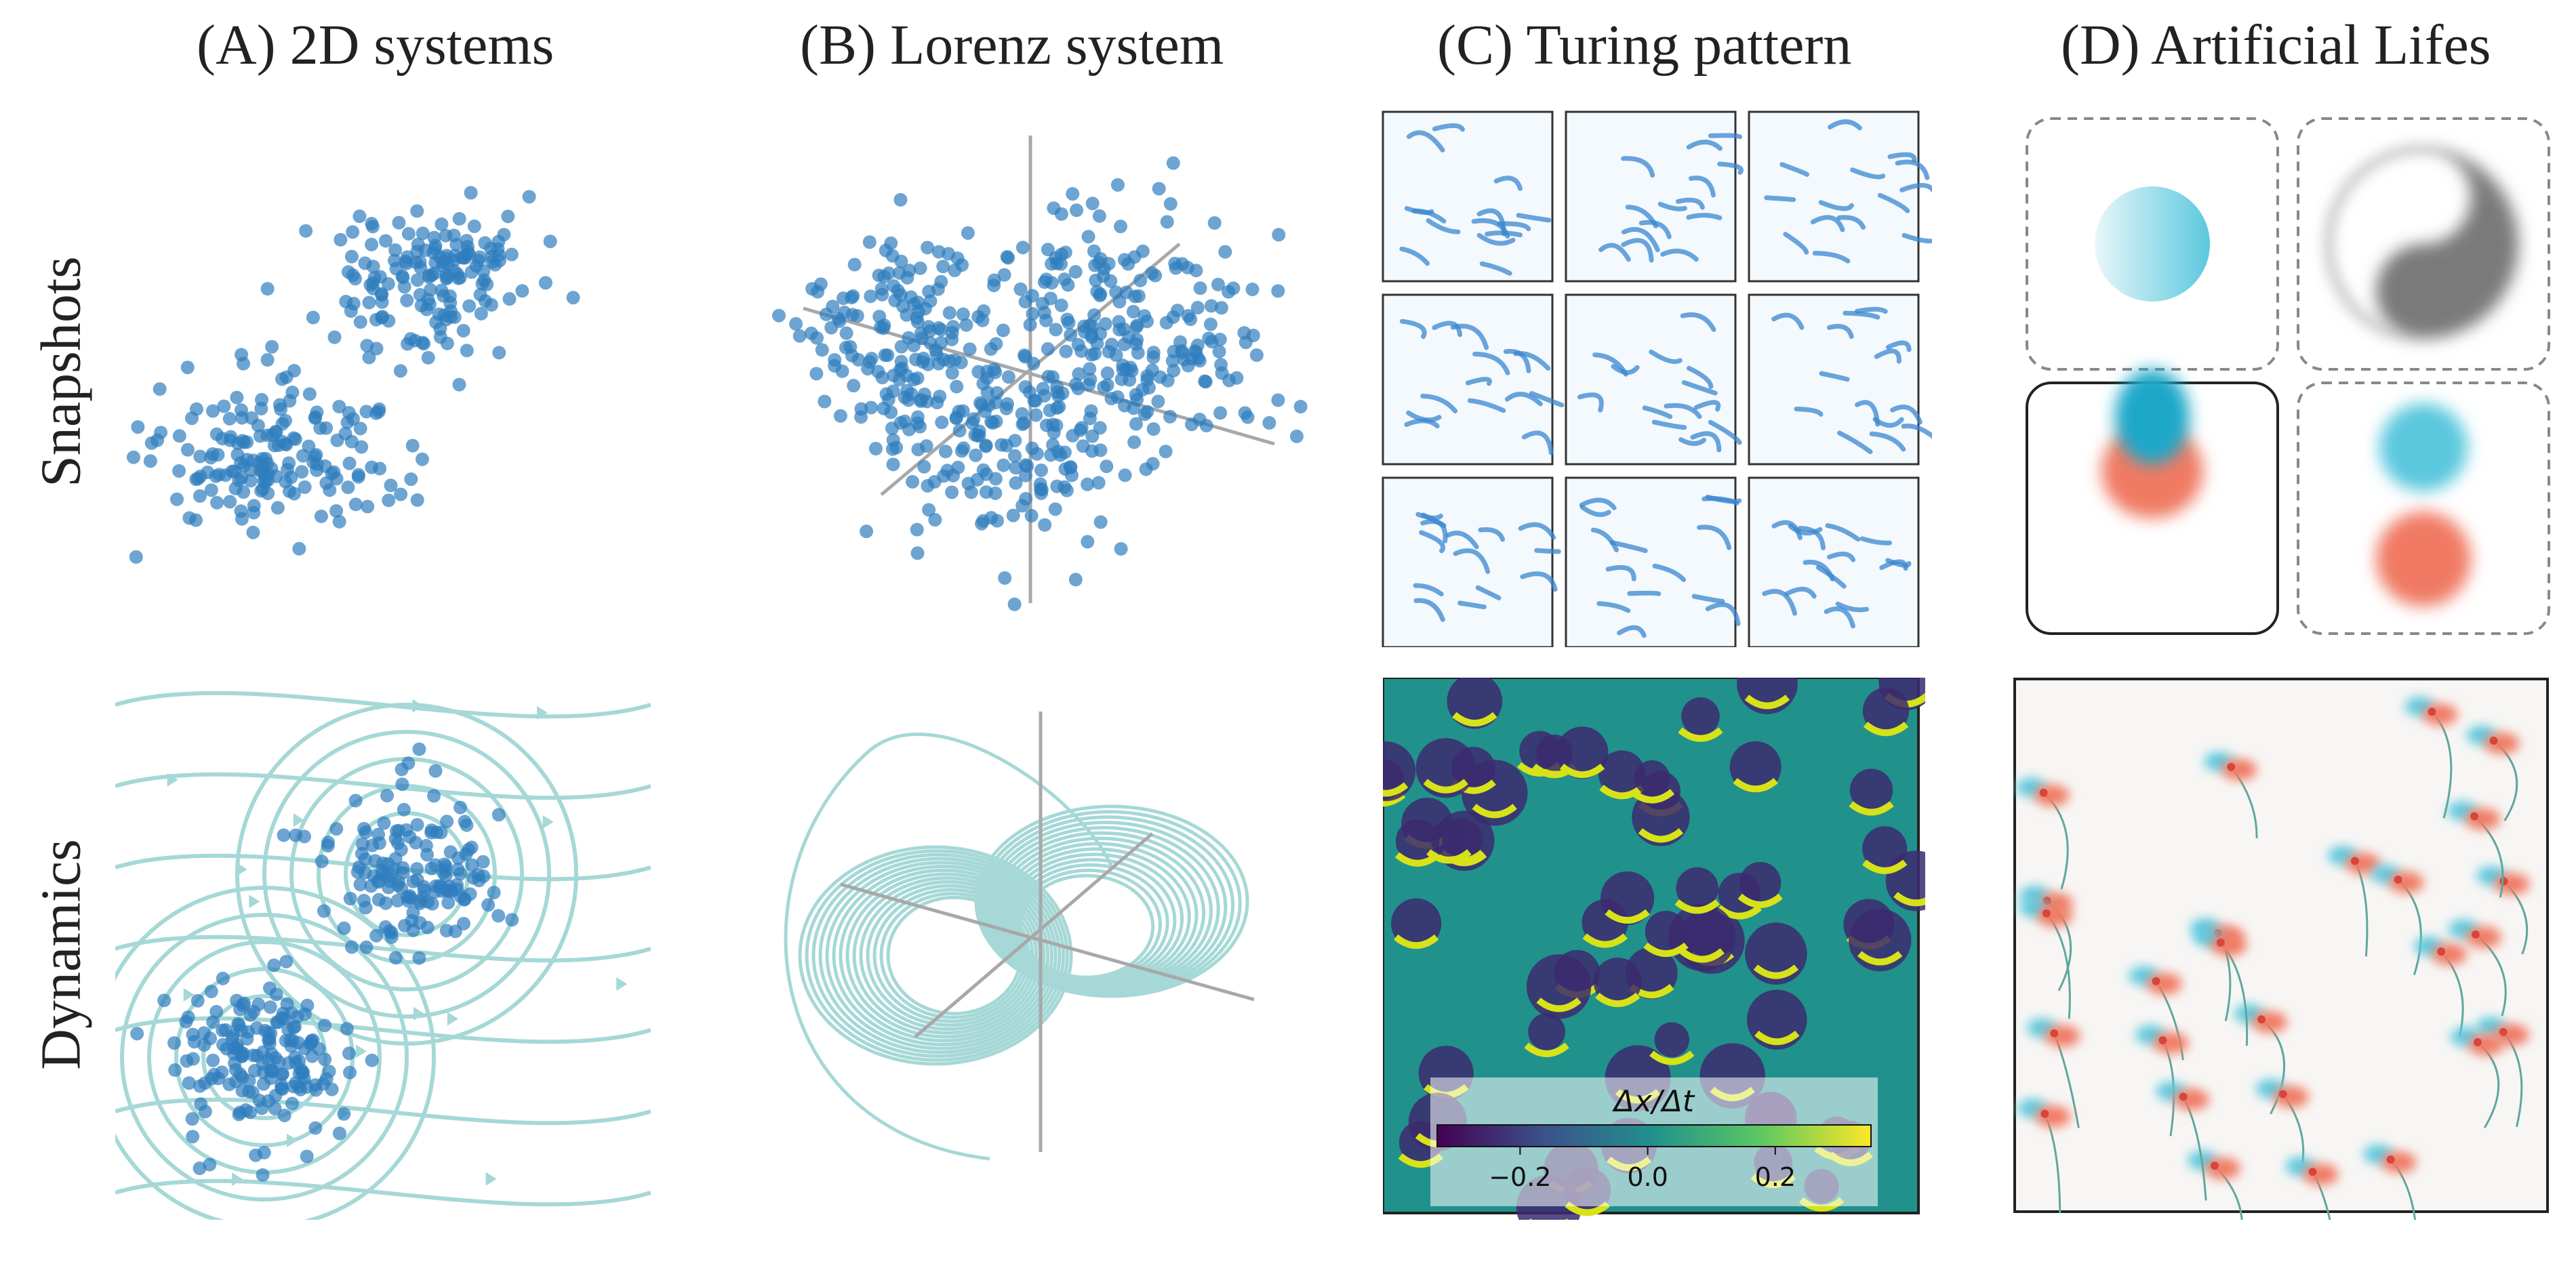 This screenshot has height=1274, width=2576. I want to click on swimmer-center, so click(2354, 861).